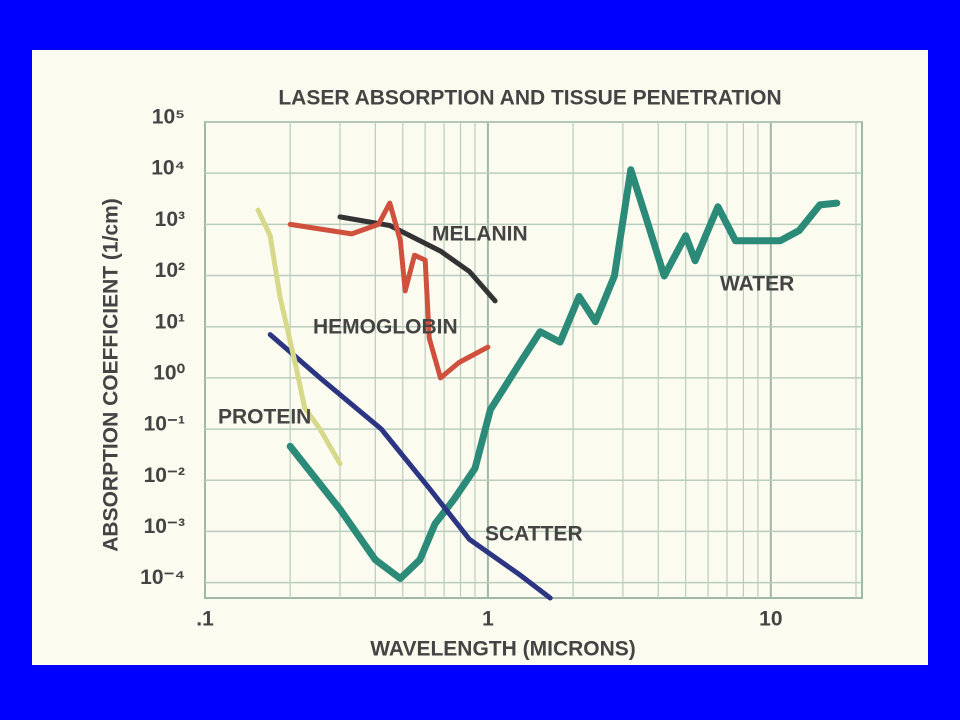 The width and height of the screenshot is (960, 720). Describe the element at coordinates (205, 619) in the screenshot. I see `x-tick-label: .1` at that location.